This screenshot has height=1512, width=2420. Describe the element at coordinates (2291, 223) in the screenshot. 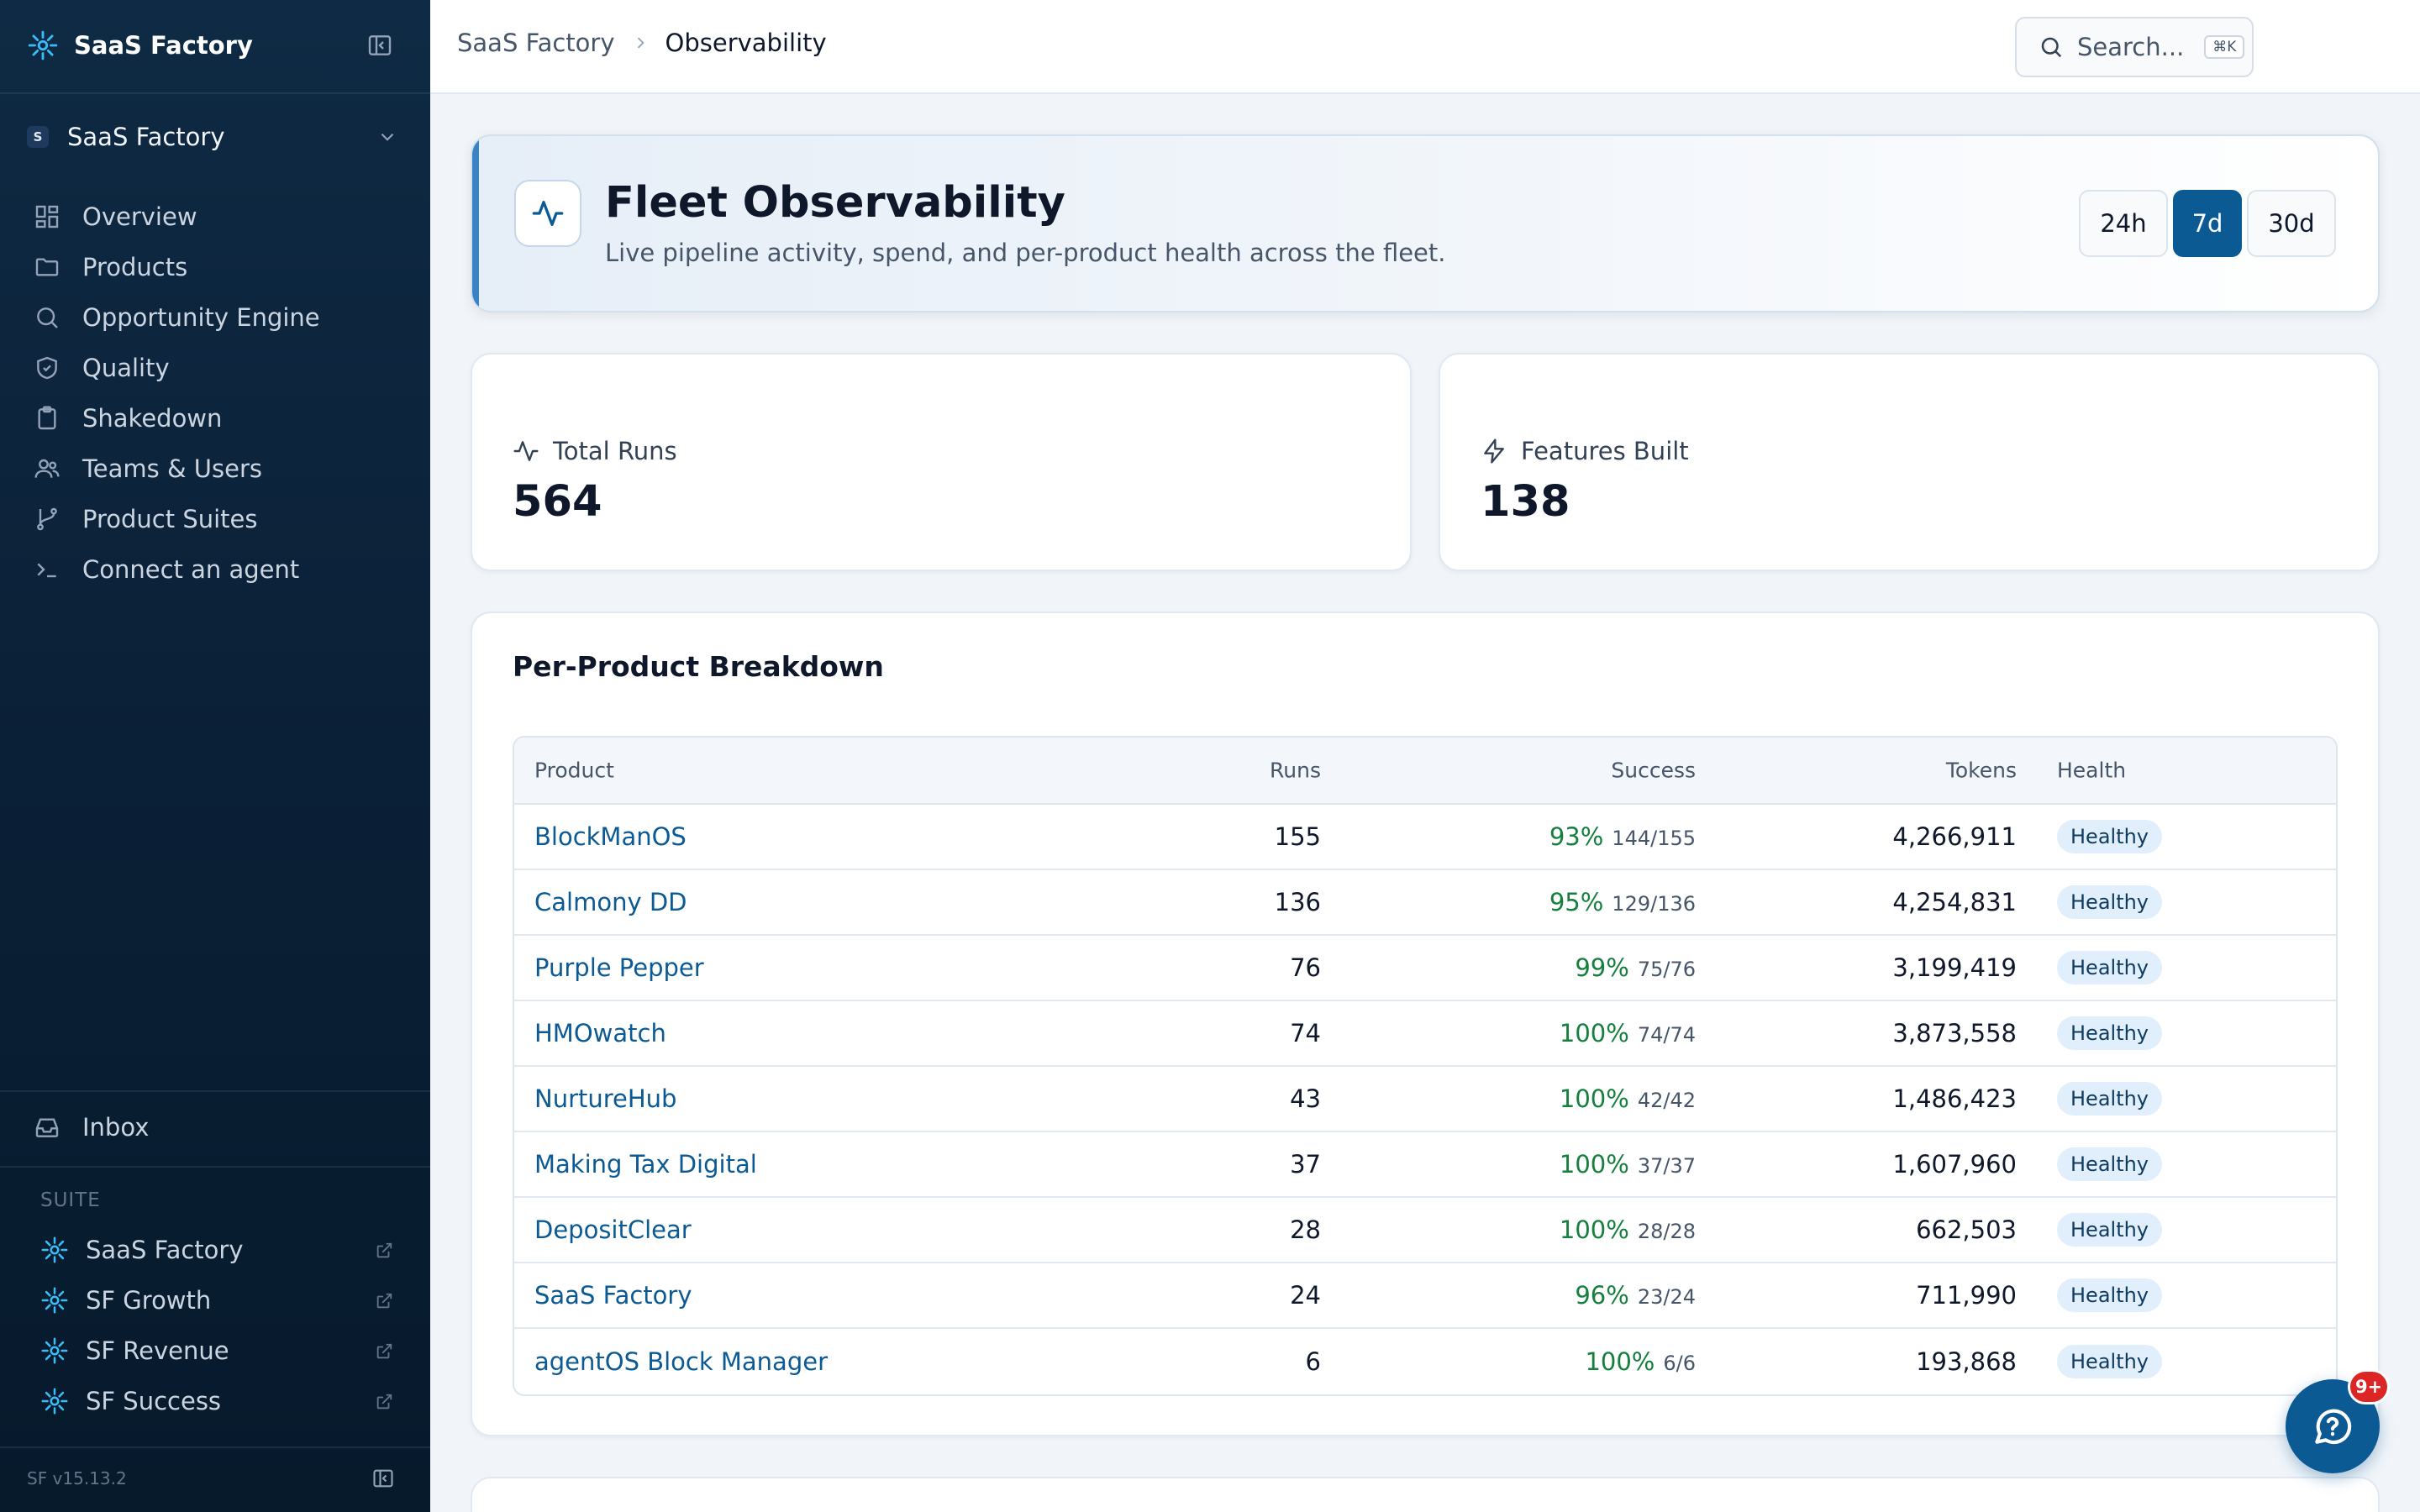

I see `range-30d-button: 30d` at that location.